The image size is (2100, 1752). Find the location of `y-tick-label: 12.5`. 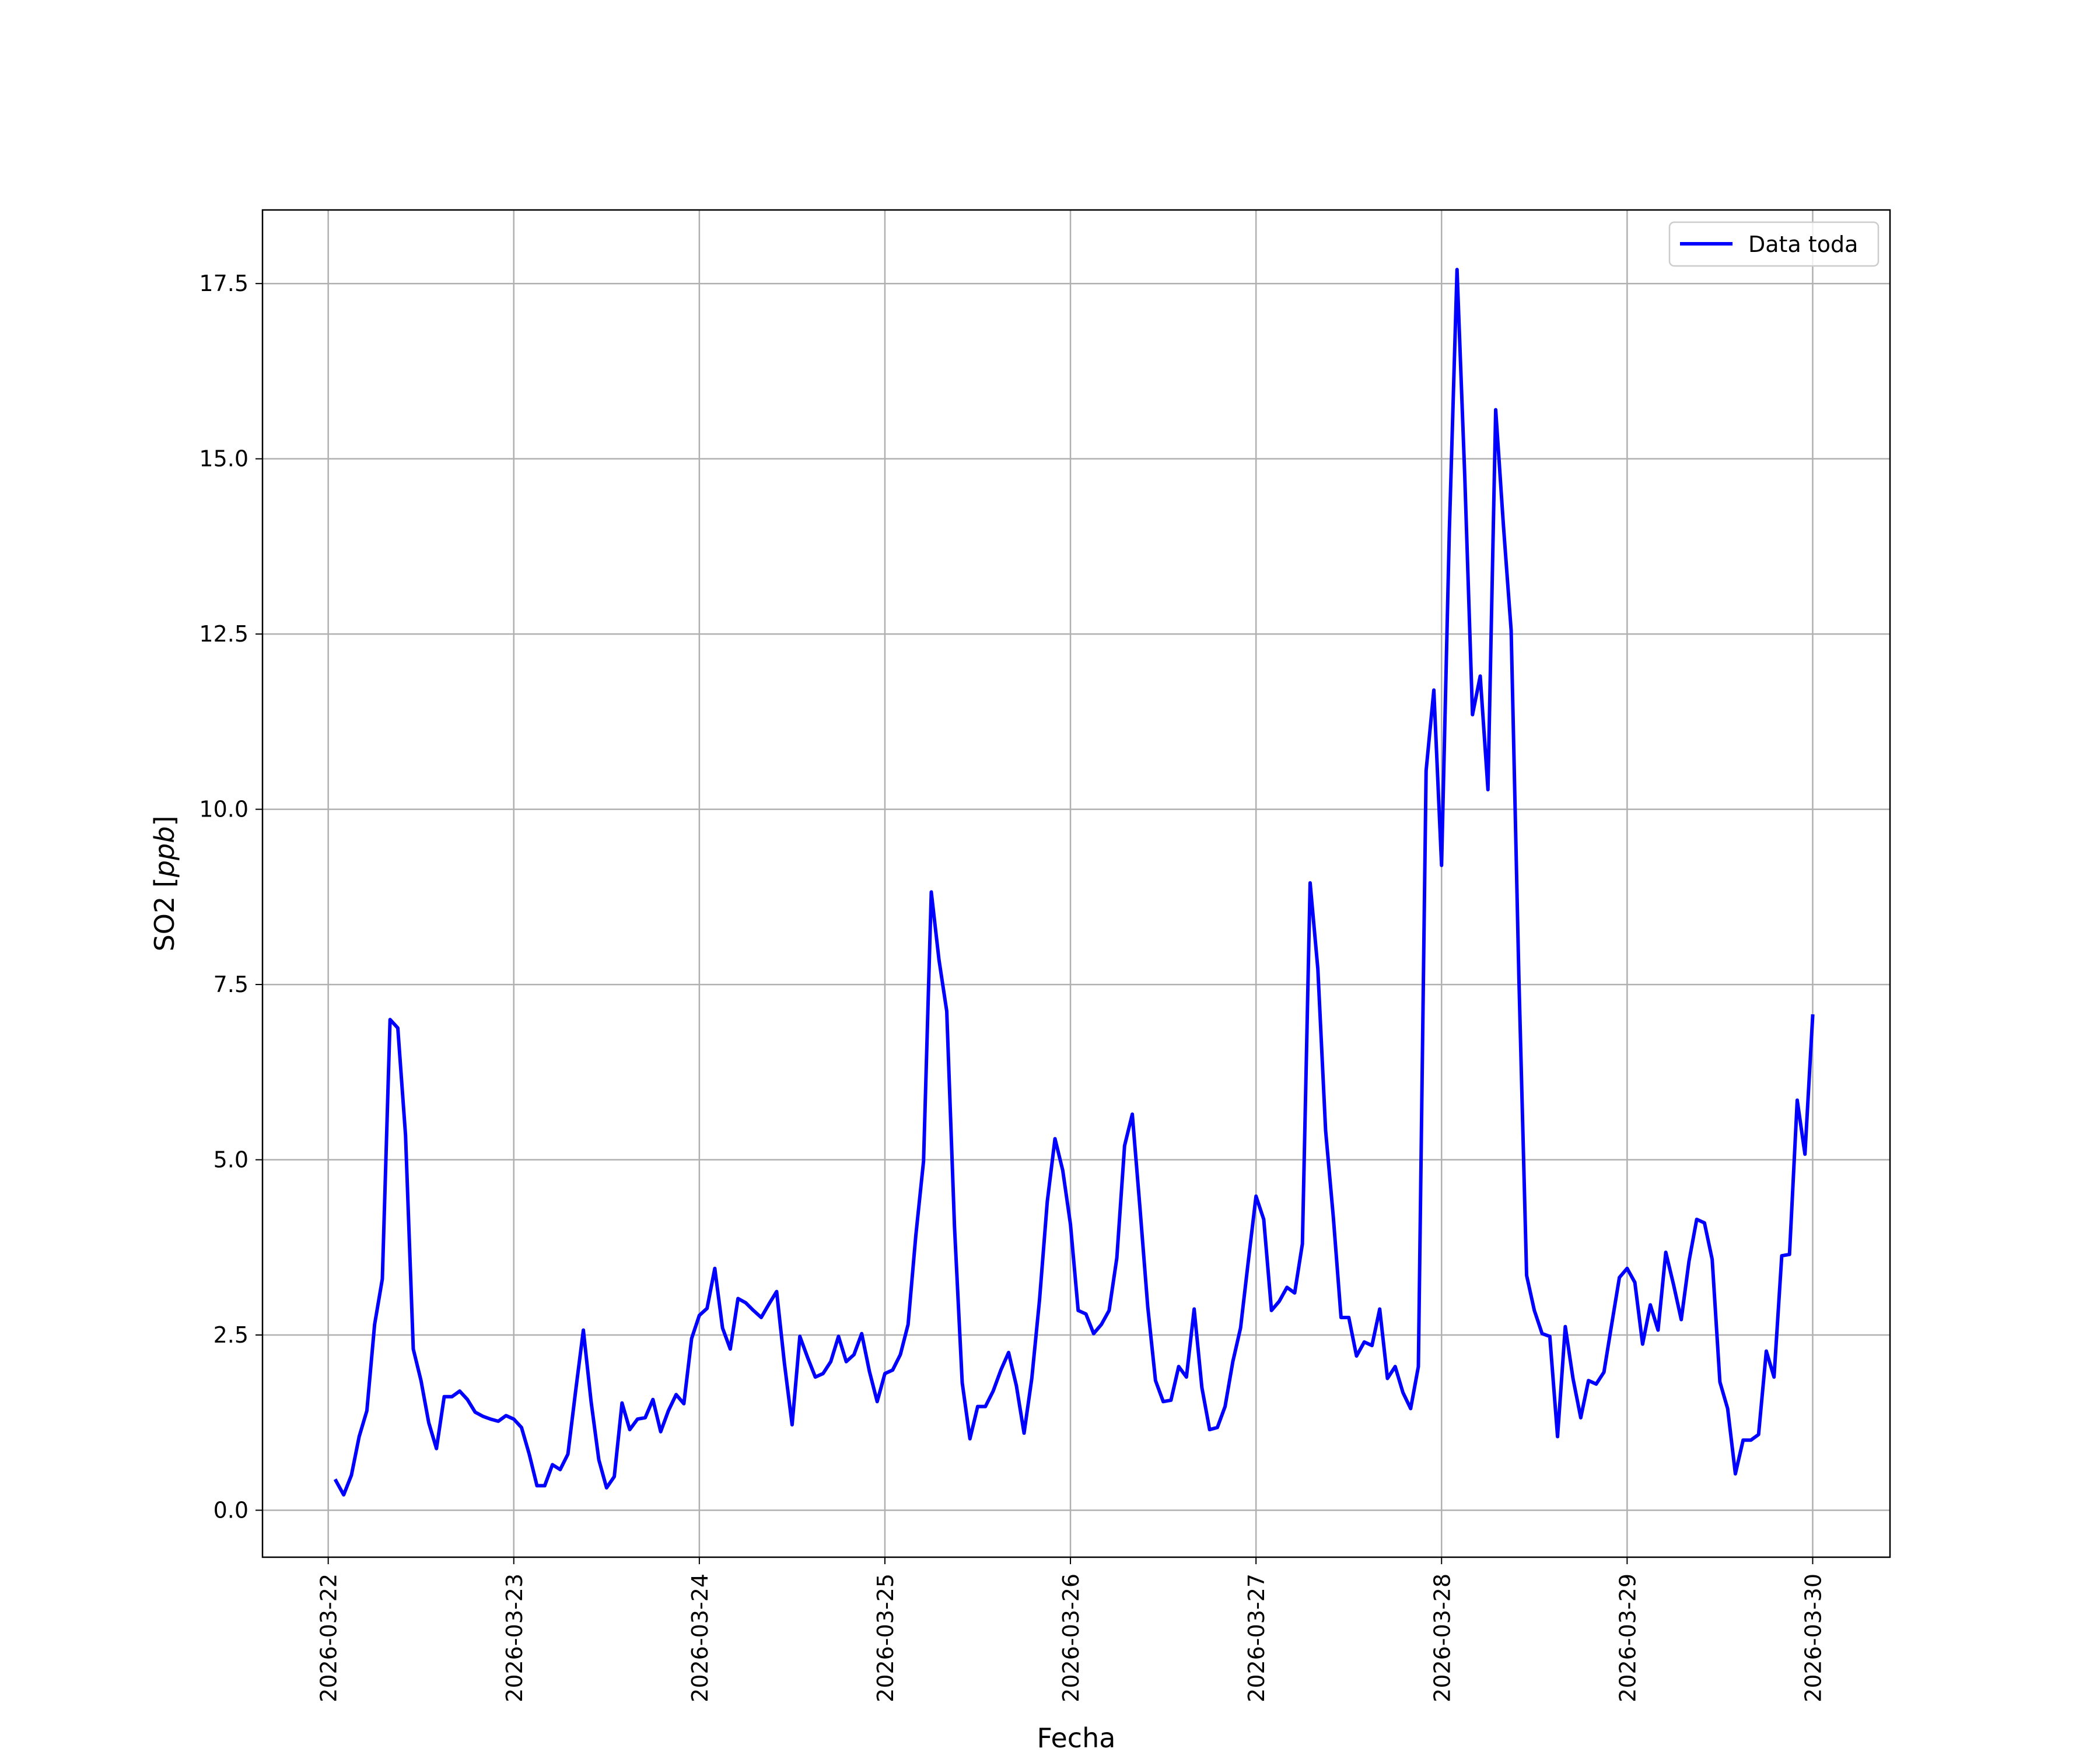

y-tick-label: 12.5 is located at coordinates (224, 634).